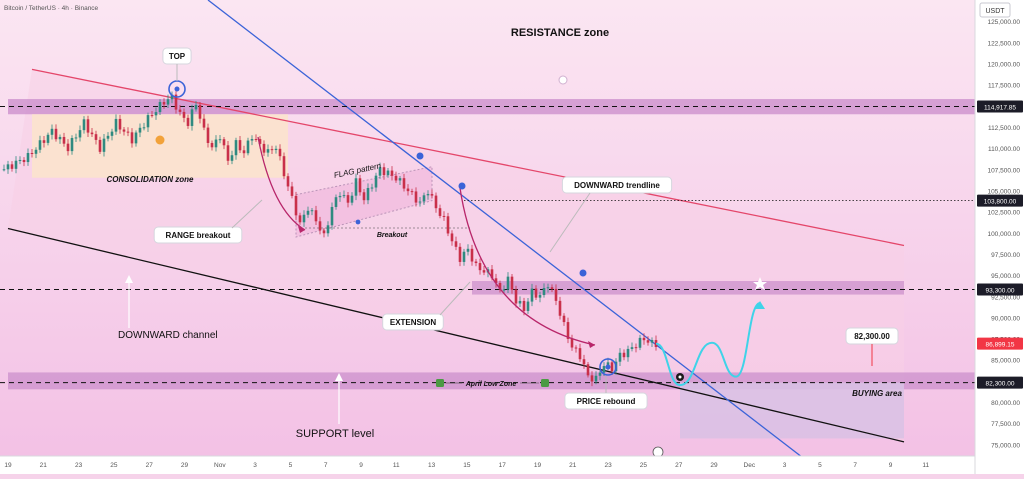 The width and height of the screenshot is (1024, 479). What do you see at coordinates (1004, 86) in the screenshot?
I see `y-tick: 117,500.00` at bounding box center [1004, 86].